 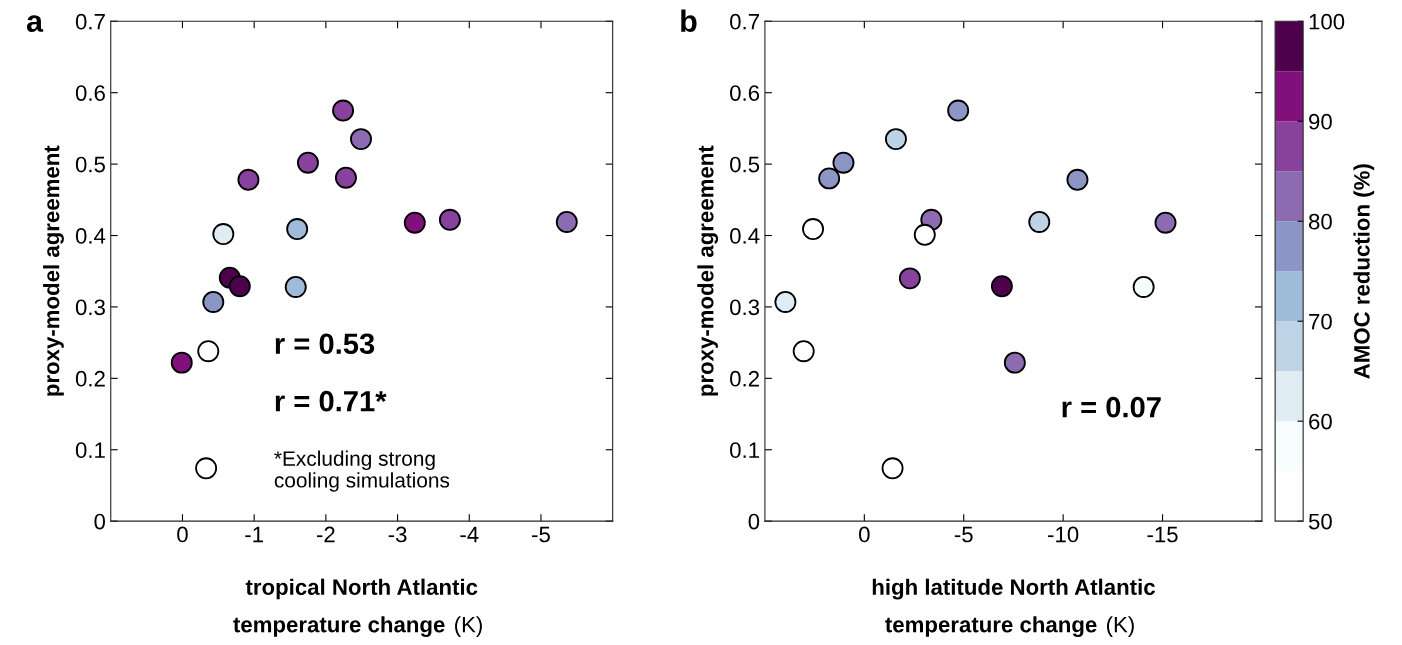 I want to click on chart-title: a, so click(x=35, y=23).